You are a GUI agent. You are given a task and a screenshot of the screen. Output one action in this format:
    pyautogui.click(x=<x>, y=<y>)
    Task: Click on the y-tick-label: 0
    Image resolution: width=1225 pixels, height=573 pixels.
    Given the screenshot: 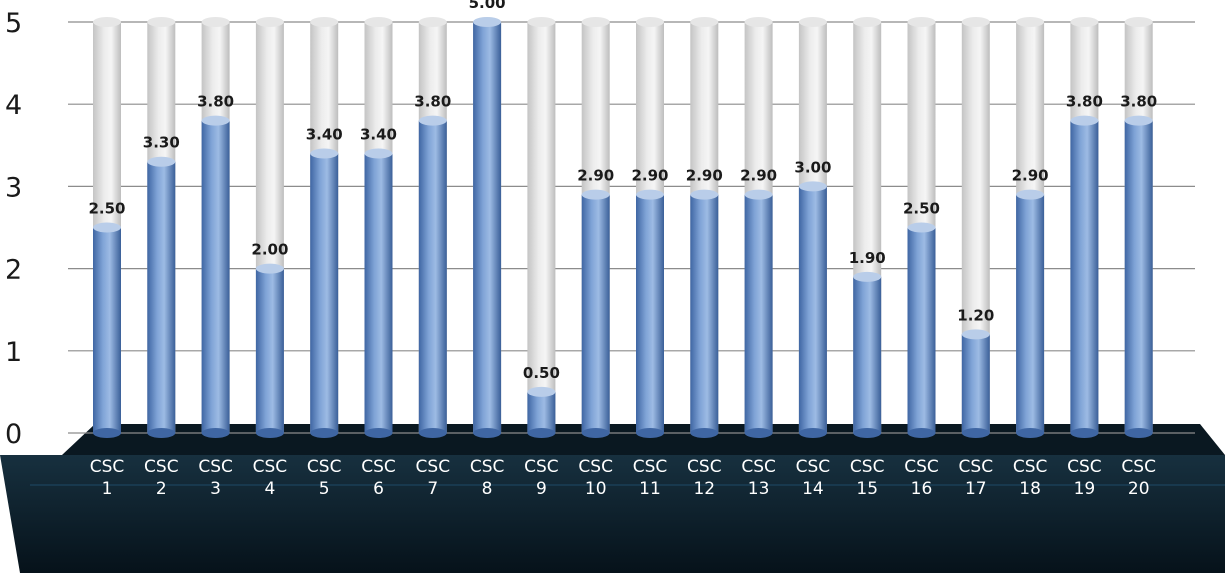 What is the action you would take?
    pyautogui.click(x=13, y=434)
    